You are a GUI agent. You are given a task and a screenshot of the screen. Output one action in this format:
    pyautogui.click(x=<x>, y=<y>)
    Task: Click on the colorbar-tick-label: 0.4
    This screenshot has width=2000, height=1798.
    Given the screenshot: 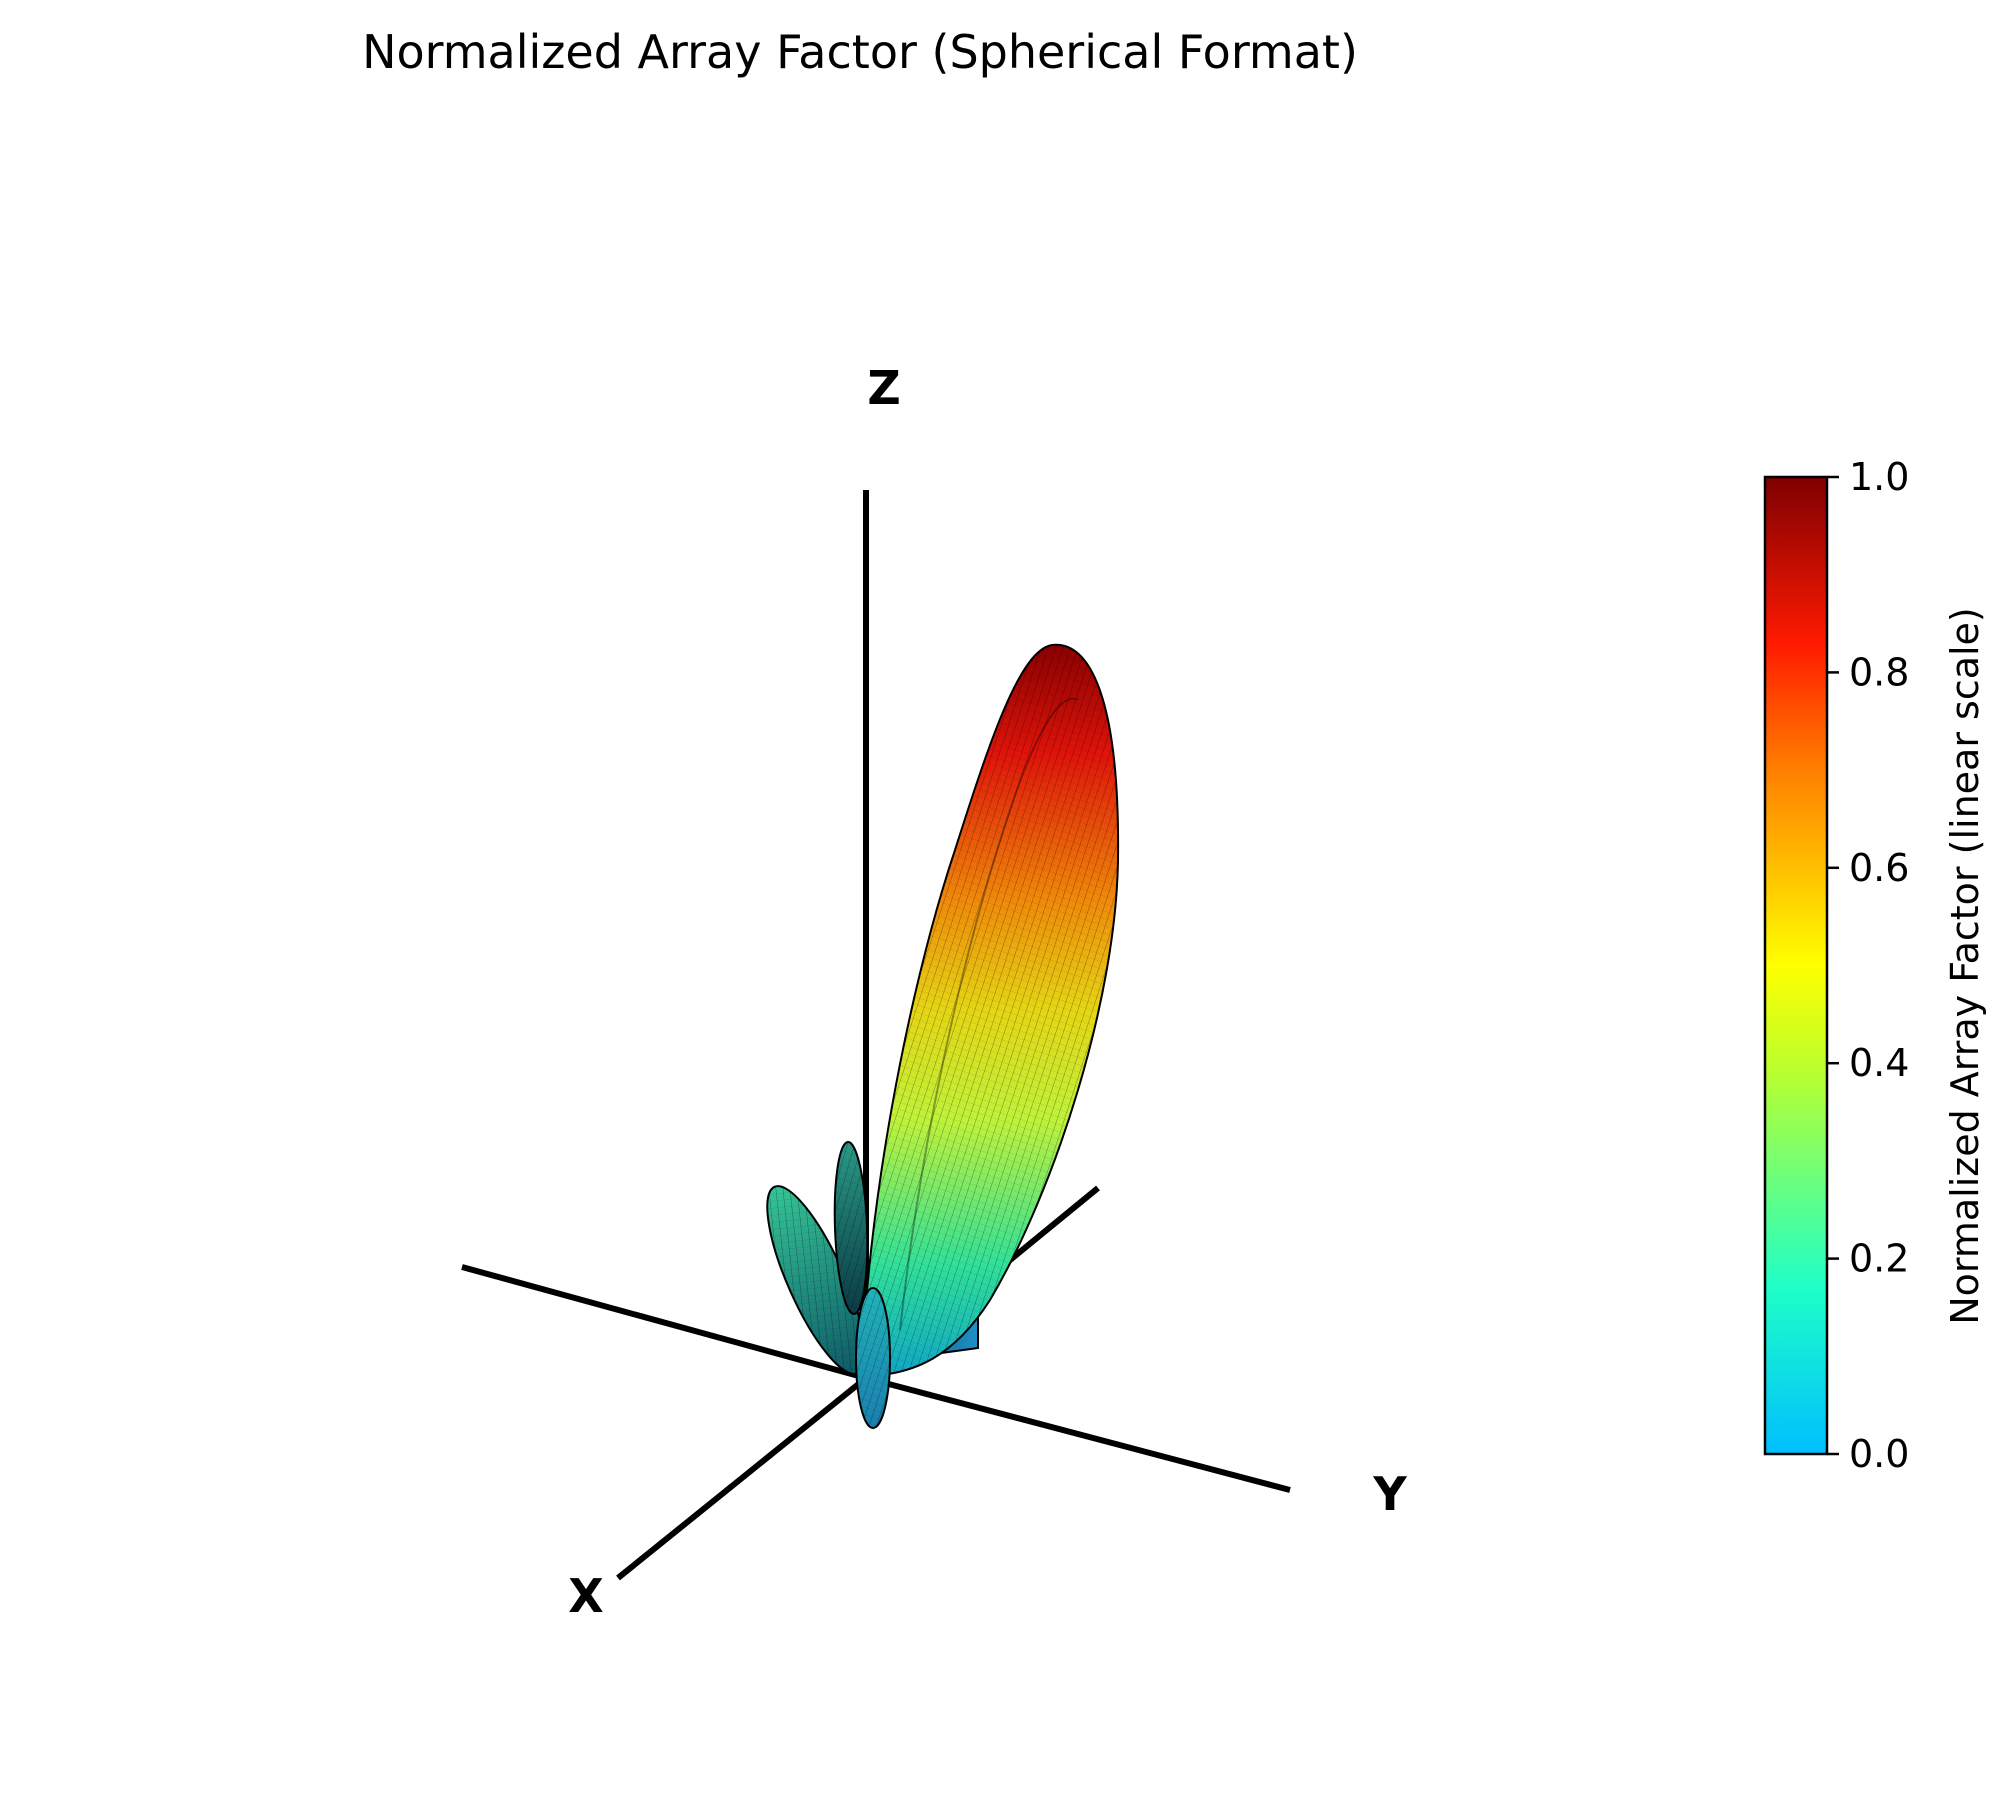 What is the action you would take?
    pyautogui.click(x=1879, y=1063)
    